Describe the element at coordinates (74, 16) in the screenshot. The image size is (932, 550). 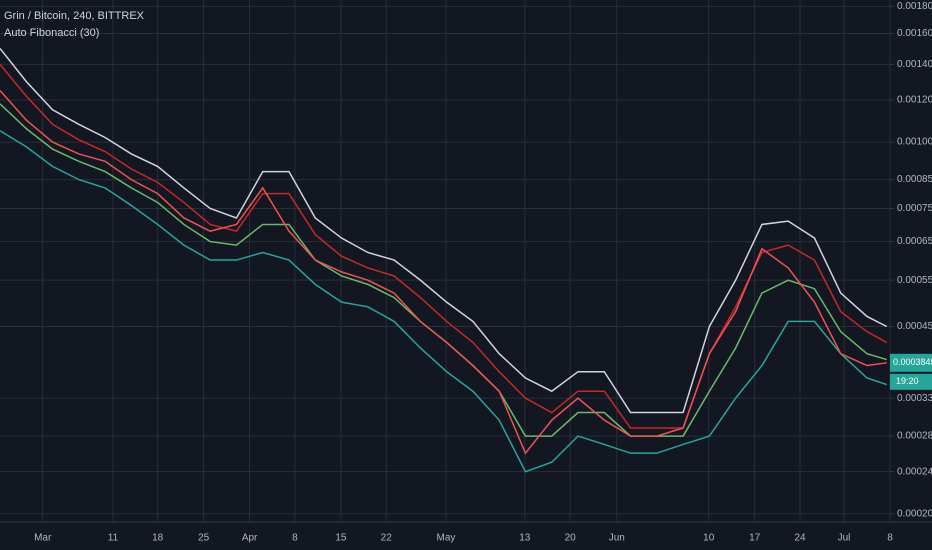
I see `chart-title: Grin / Bitcoin, 240, BITTREX` at that location.